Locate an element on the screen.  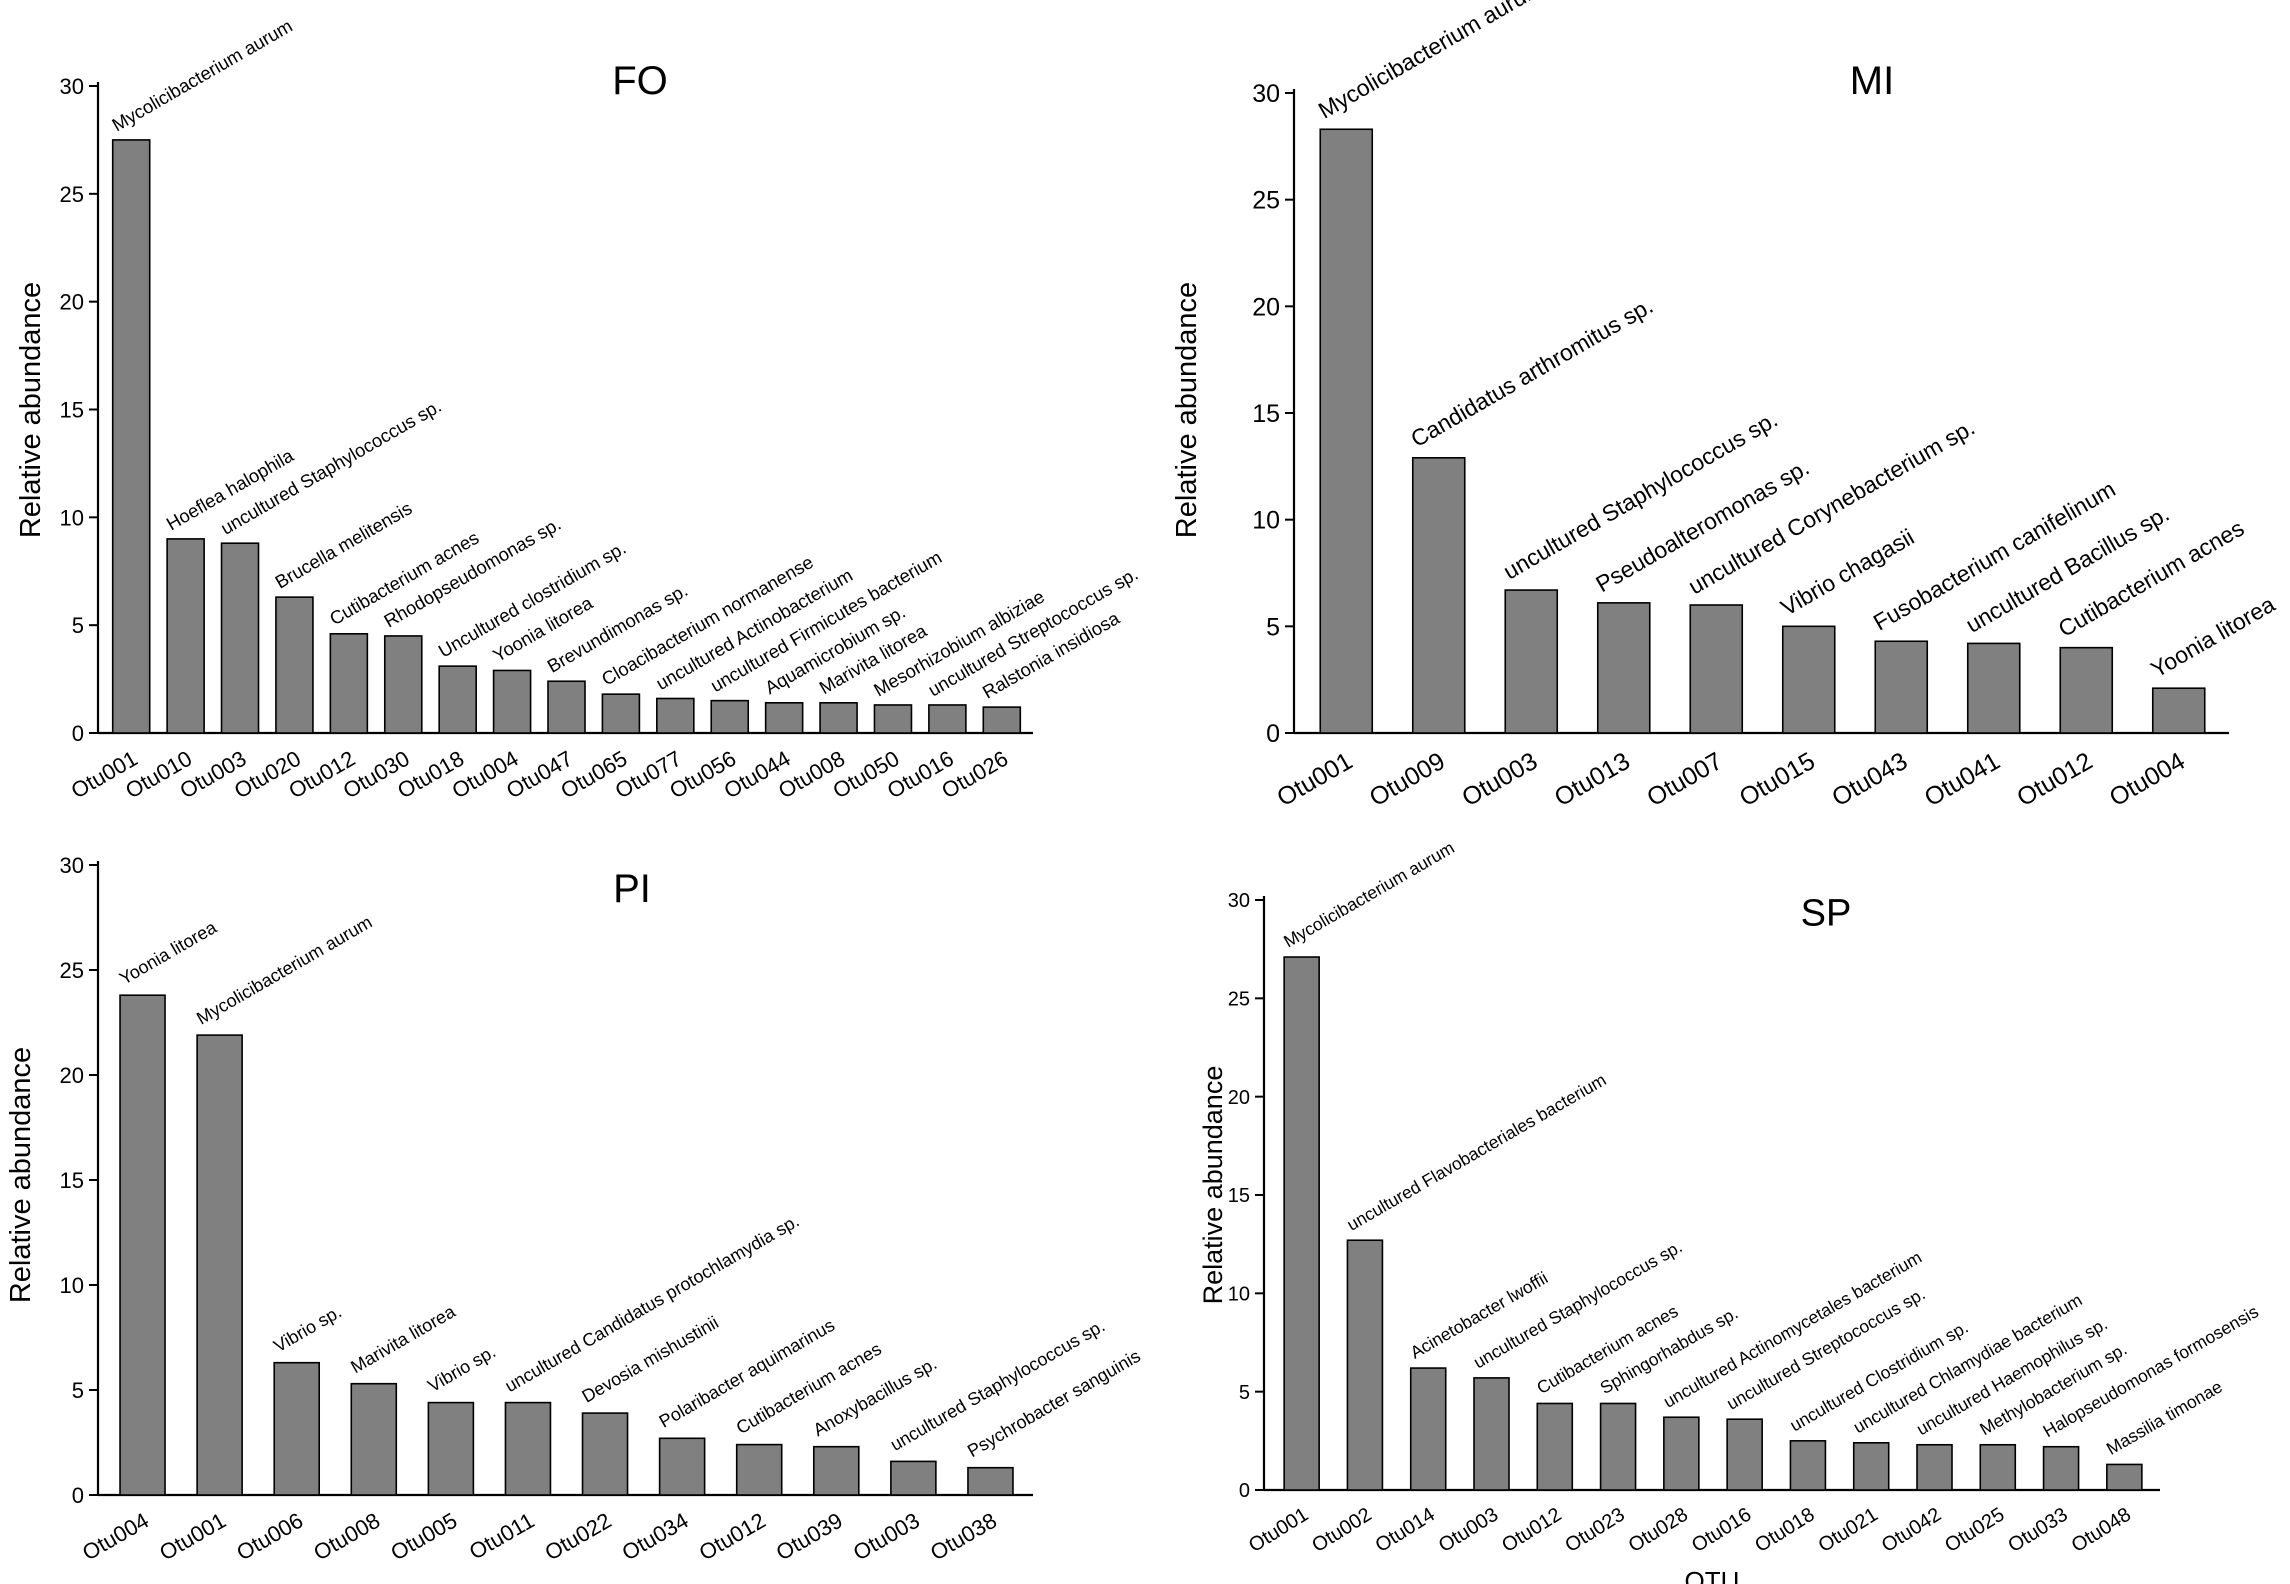
x-tick-label: Otu021 is located at coordinates (1848, 1530).